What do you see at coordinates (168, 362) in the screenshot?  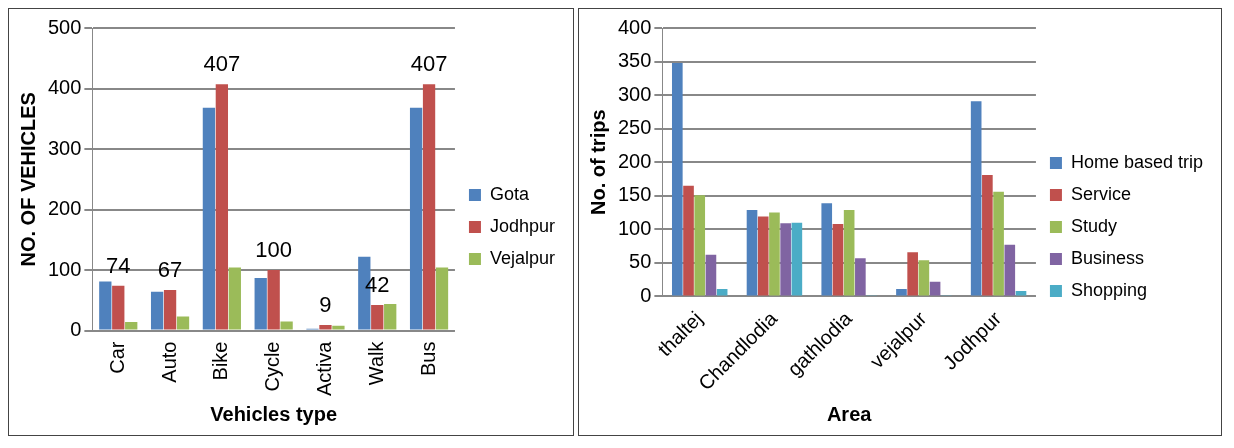 I see `x-tick-label: Auto` at bounding box center [168, 362].